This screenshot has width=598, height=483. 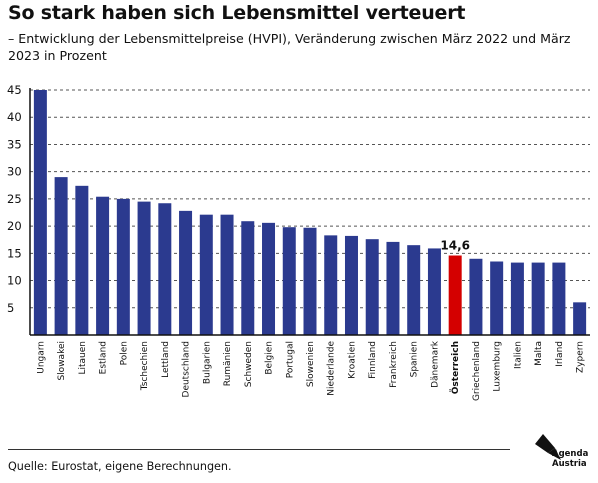 What do you see at coordinates (14, 90) in the screenshot?
I see `y-tick-label: 45` at bounding box center [14, 90].